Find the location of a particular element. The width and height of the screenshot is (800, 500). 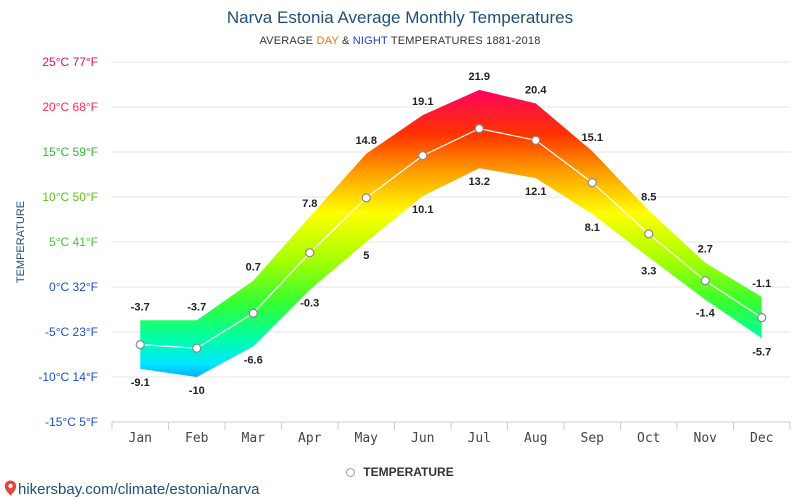

day-data-label: 21.9 is located at coordinates (479, 77).